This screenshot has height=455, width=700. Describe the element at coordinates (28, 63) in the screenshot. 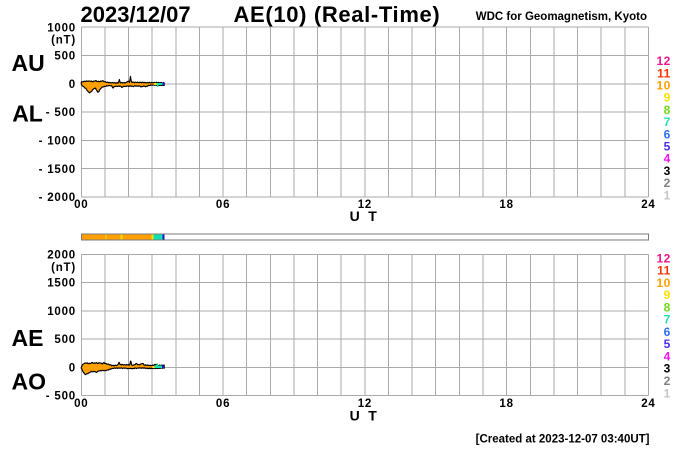

I see `svg-text: AU` at that location.